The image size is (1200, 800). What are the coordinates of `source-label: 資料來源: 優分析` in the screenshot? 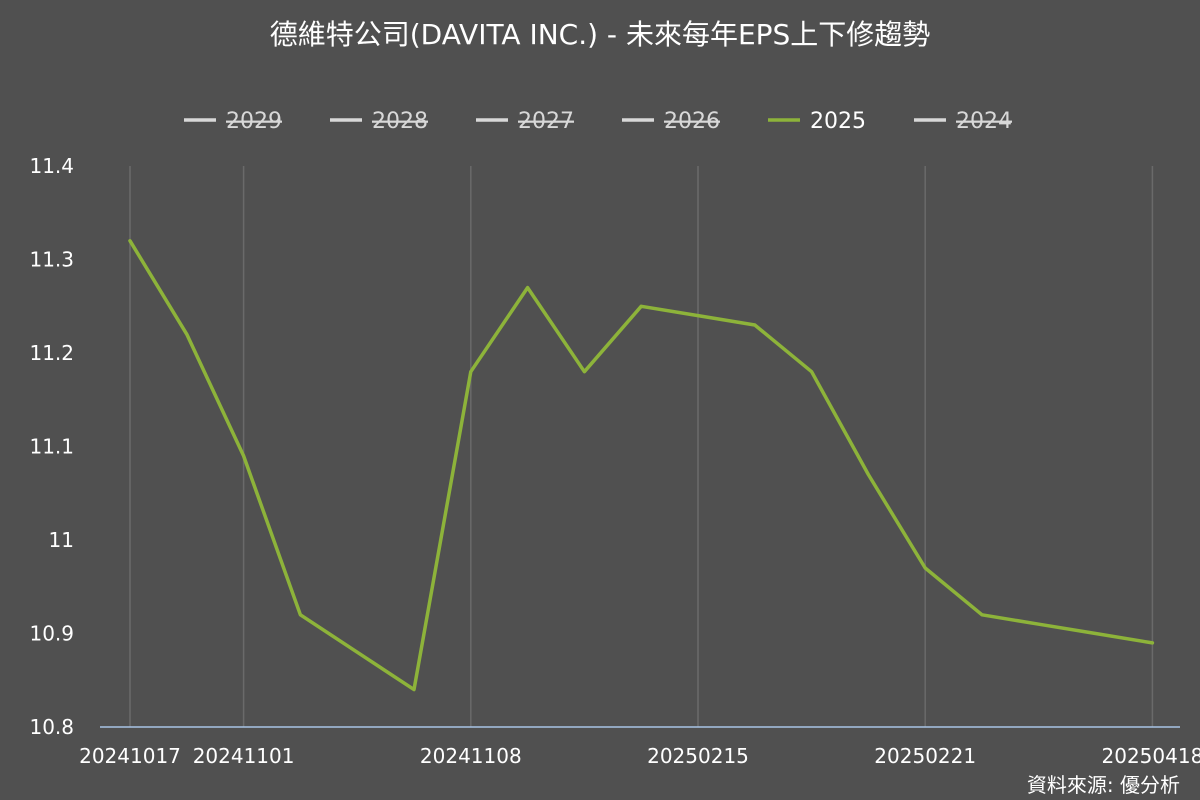 It's located at (1103, 785).